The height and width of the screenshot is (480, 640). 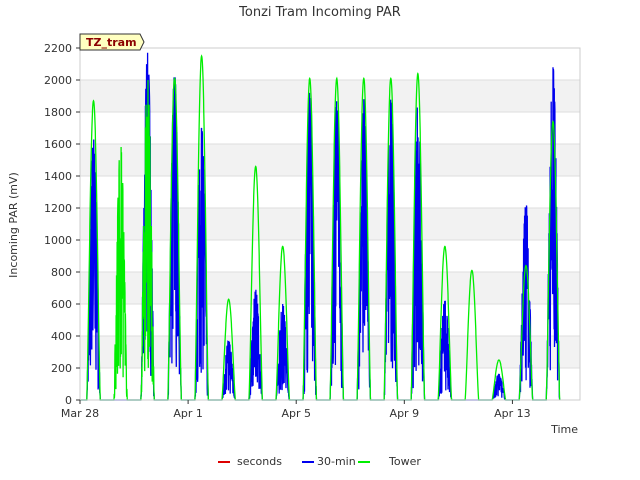 I want to click on y-tick-label: 600, so click(x=61, y=304).